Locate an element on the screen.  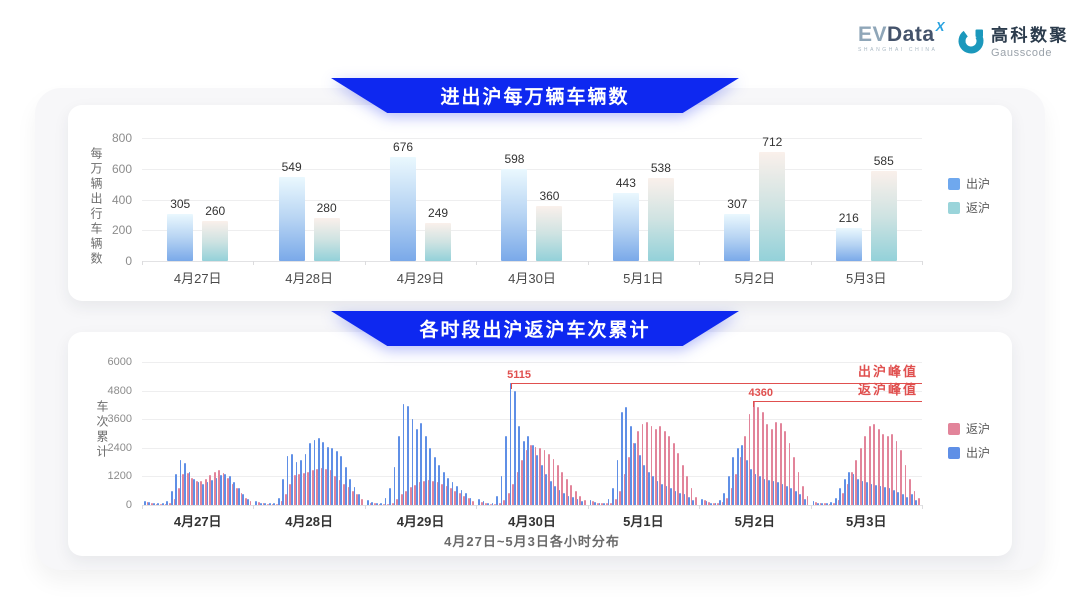
y-tick-label: 400 is located at coordinates (121, 199).